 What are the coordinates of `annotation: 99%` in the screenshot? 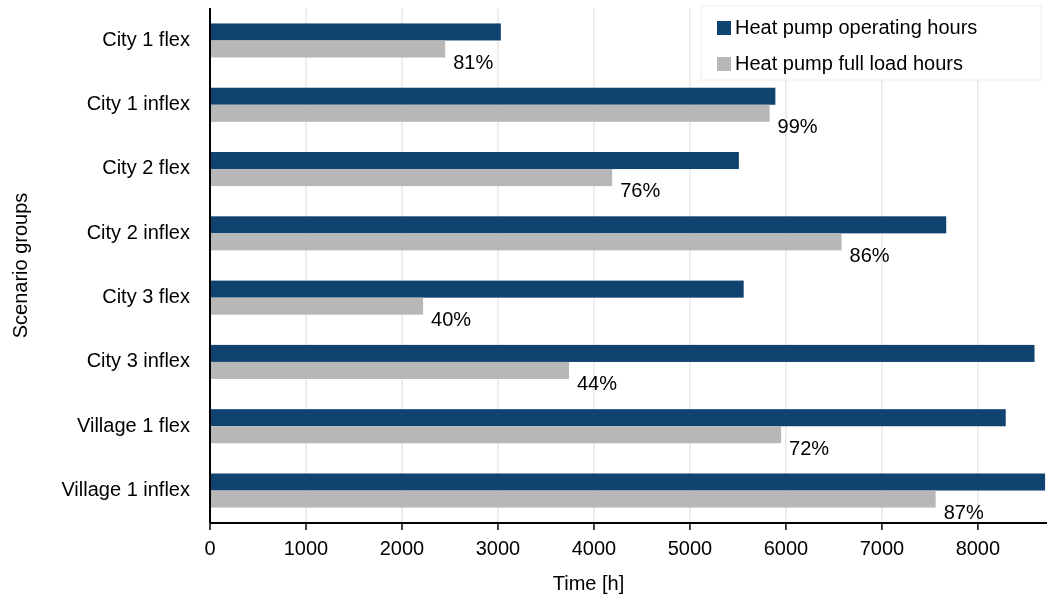 It's located at (797, 126).